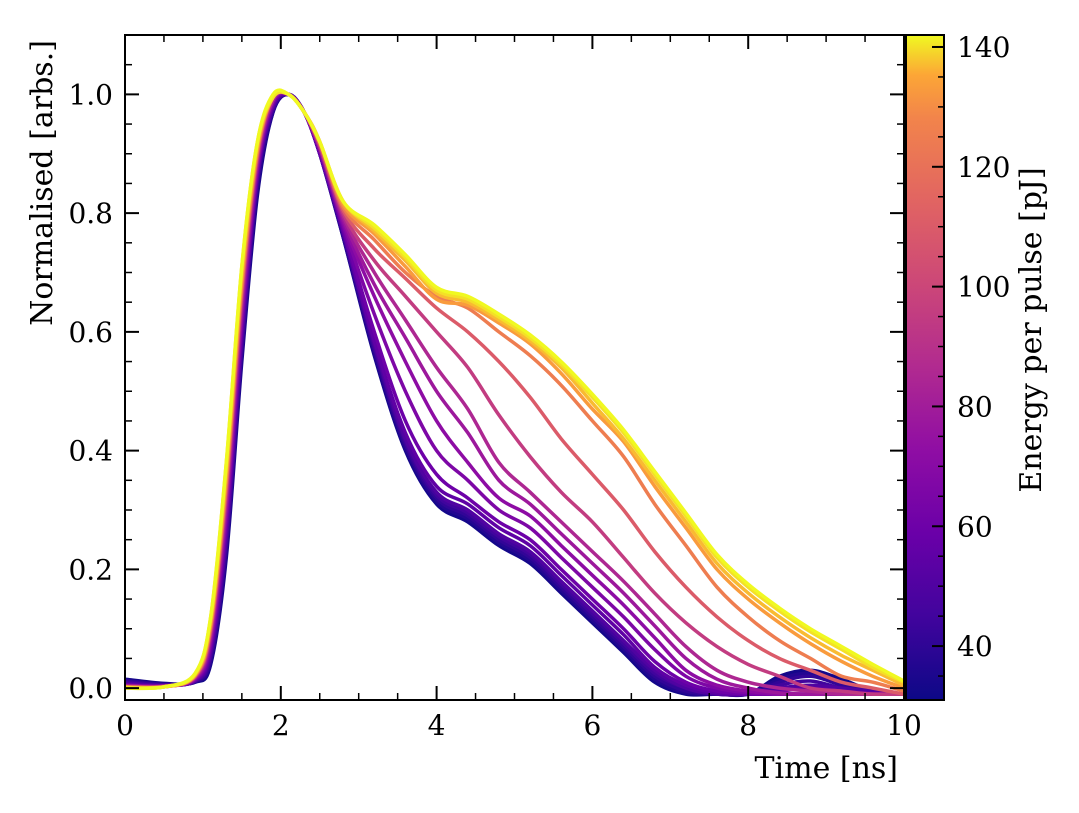  Describe the element at coordinates (90, 451) in the screenshot. I see `y-tick-label: 0.4` at that location.